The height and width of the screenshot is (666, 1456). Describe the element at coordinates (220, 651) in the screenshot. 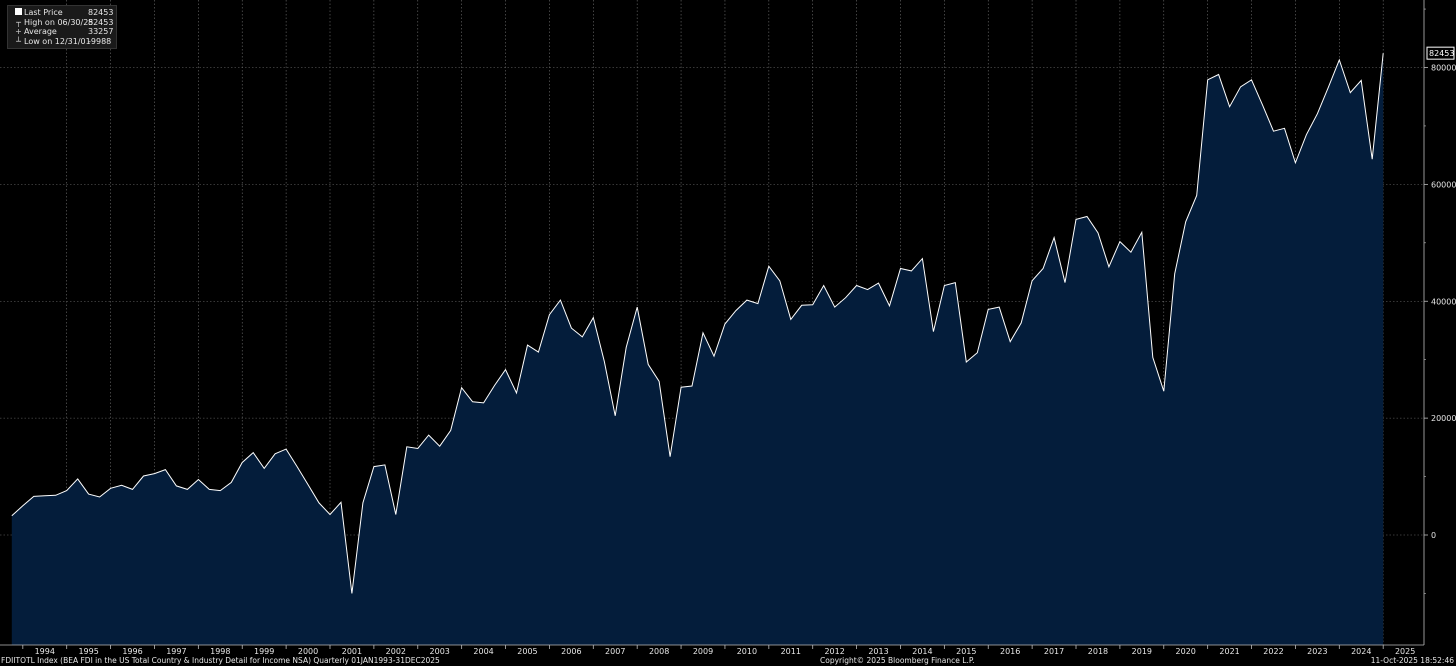

I see `x-tick-label: 1998` at that location.